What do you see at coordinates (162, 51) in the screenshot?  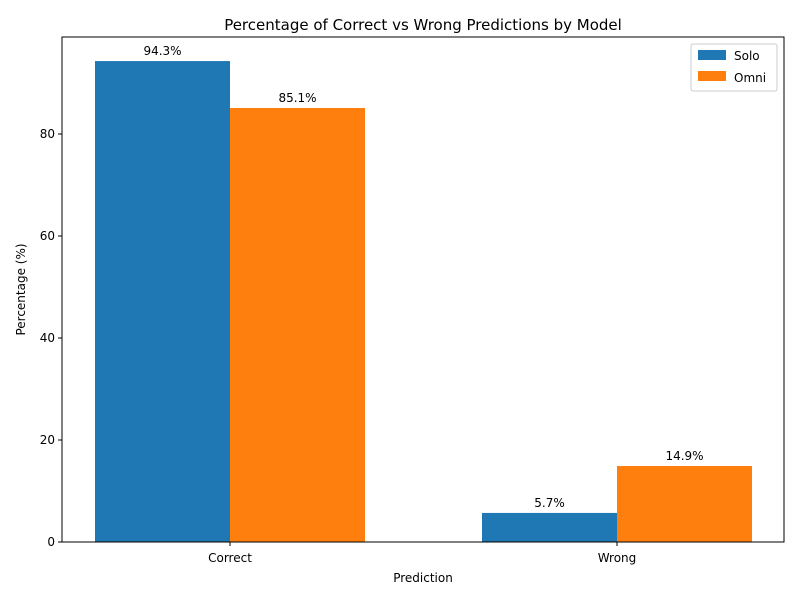 I see `data-label-solo-correct: 94.3%` at bounding box center [162, 51].